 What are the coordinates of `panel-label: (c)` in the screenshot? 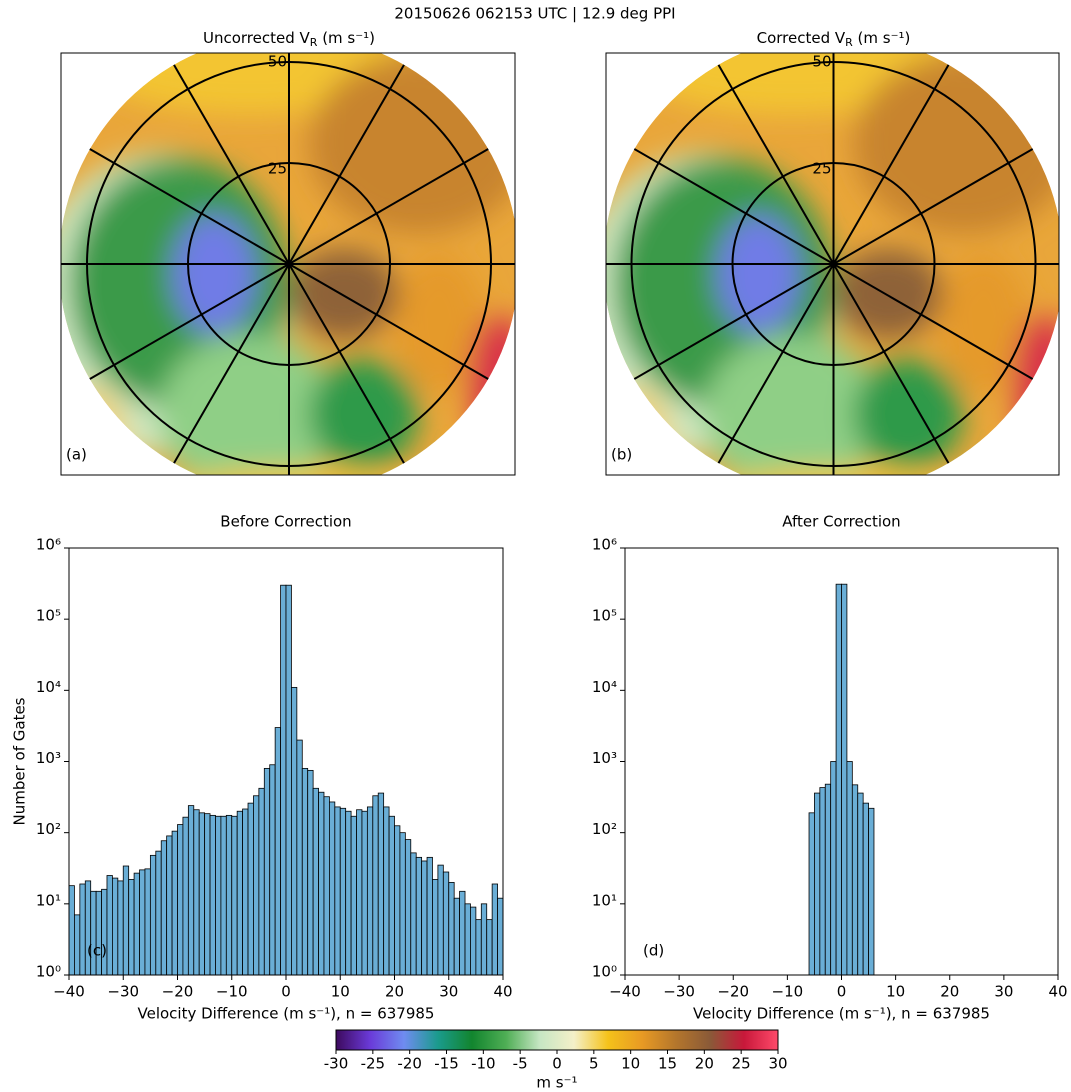 It's located at (97, 951).